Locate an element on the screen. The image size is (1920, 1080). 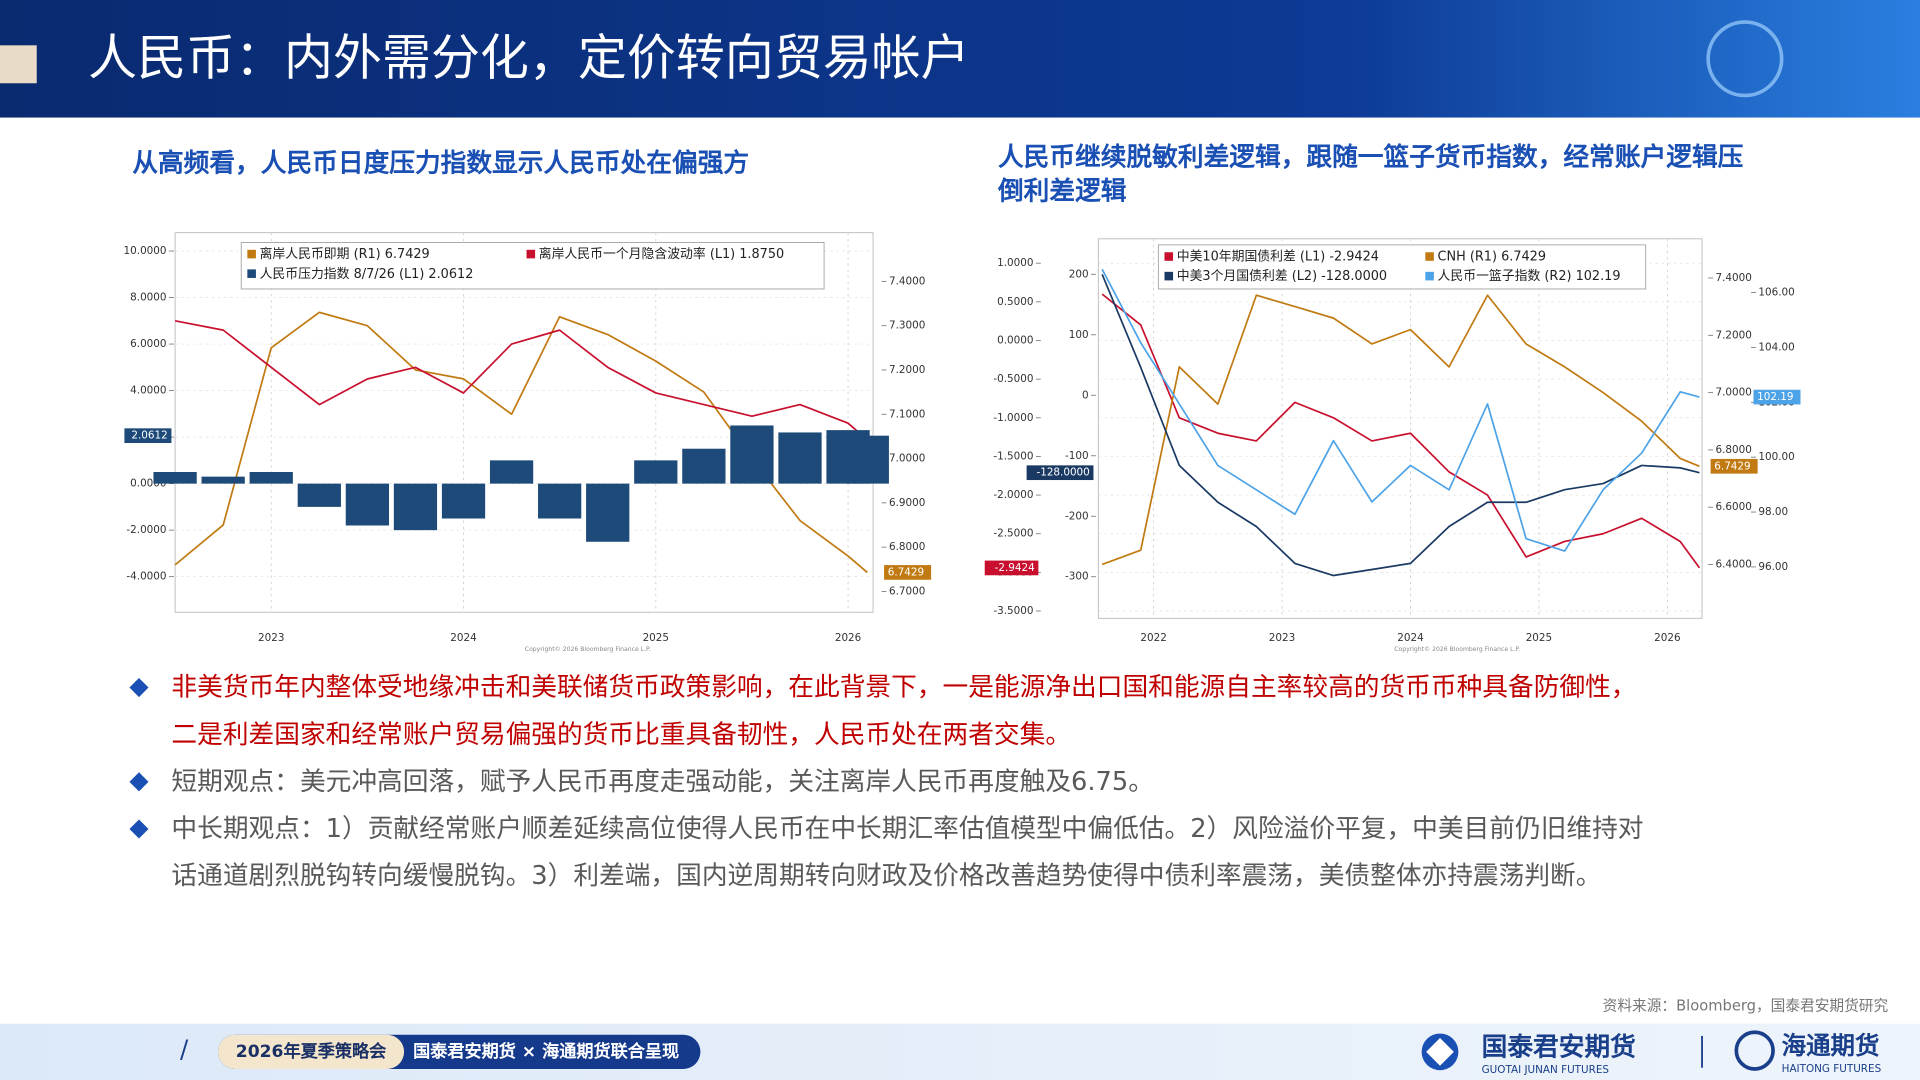
slide-title: 人民币：内外需分化，定价转向贸易帐户 is located at coordinates (528, 58).